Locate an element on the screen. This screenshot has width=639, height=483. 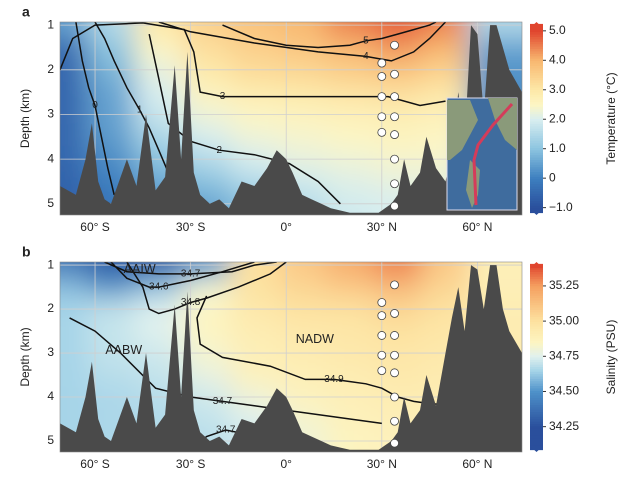
contour-line is located at coordinates (95, 109).